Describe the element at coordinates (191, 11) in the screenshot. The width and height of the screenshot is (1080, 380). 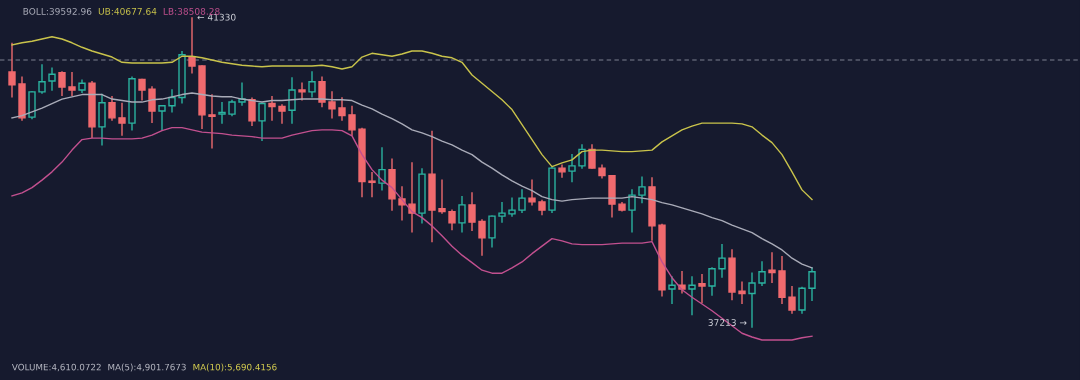
I see `text: LB:38508.28` at that location.